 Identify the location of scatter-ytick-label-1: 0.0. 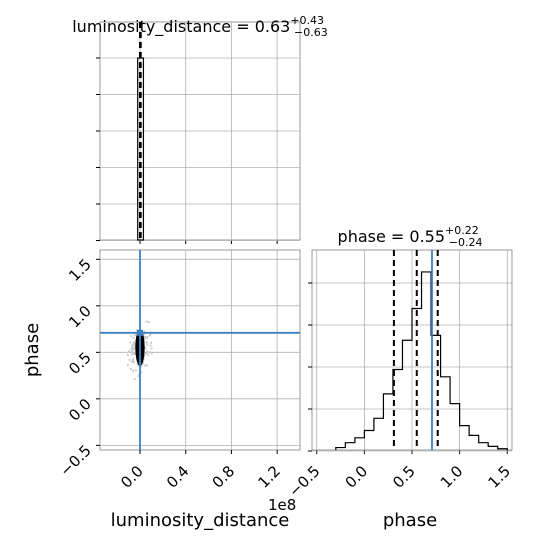
(80, 410).